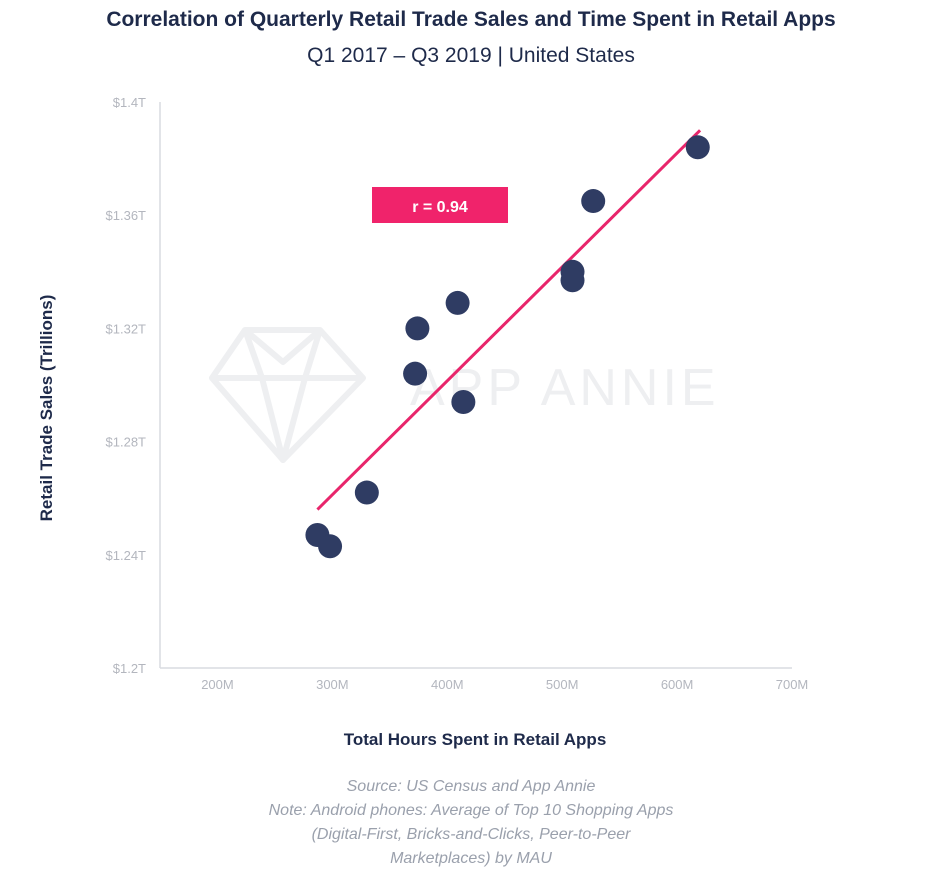 The height and width of the screenshot is (882, 942). What do you see at coordinates (677, 684) in the screenshot?
I see `x-tick-label: 600M` at bounding box center [677, 684].